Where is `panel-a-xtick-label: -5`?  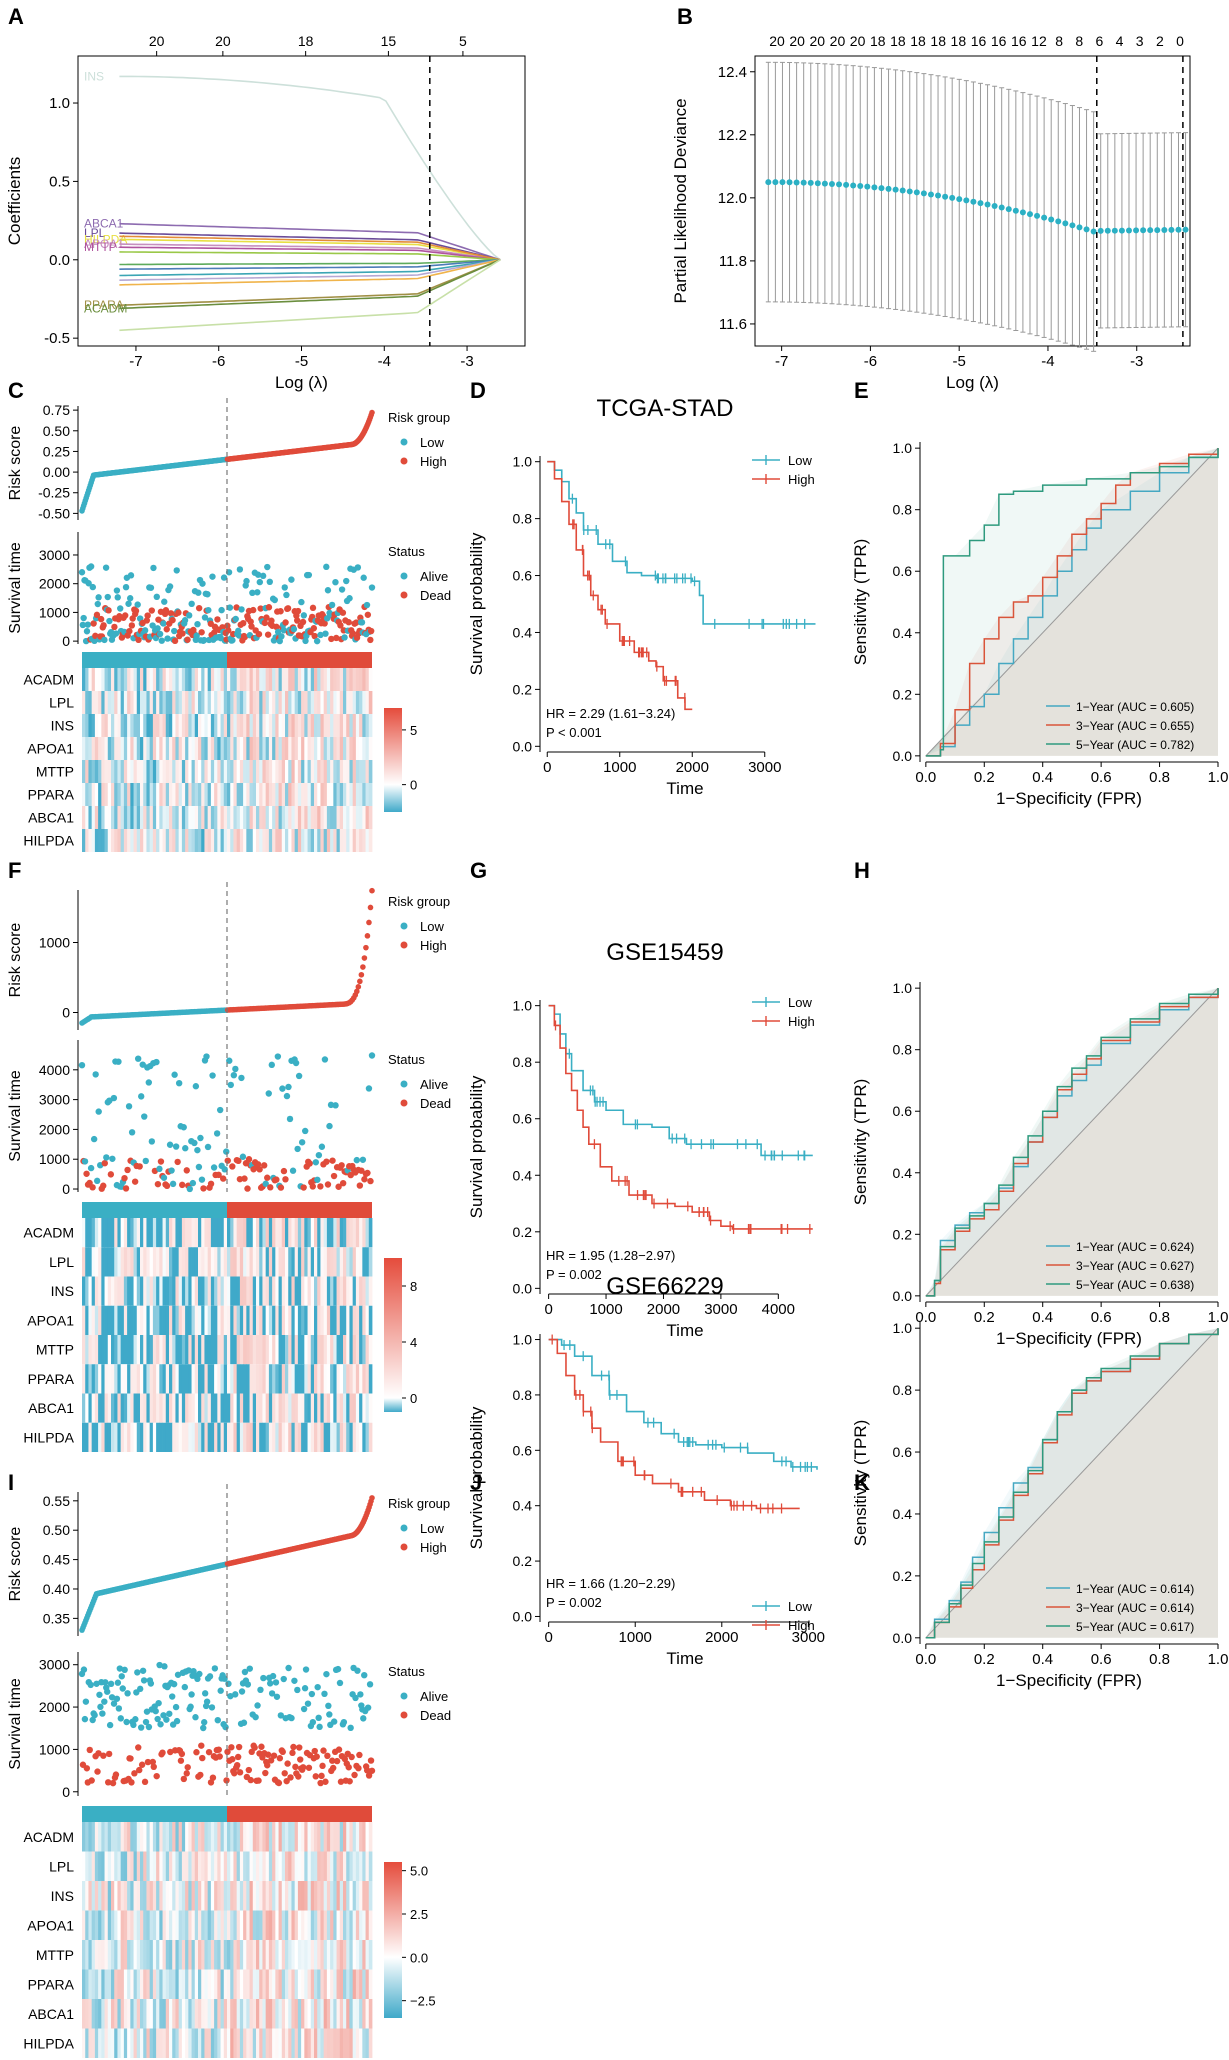
panel-a-xtick-label: -5 is located at coordinates (301, 361).